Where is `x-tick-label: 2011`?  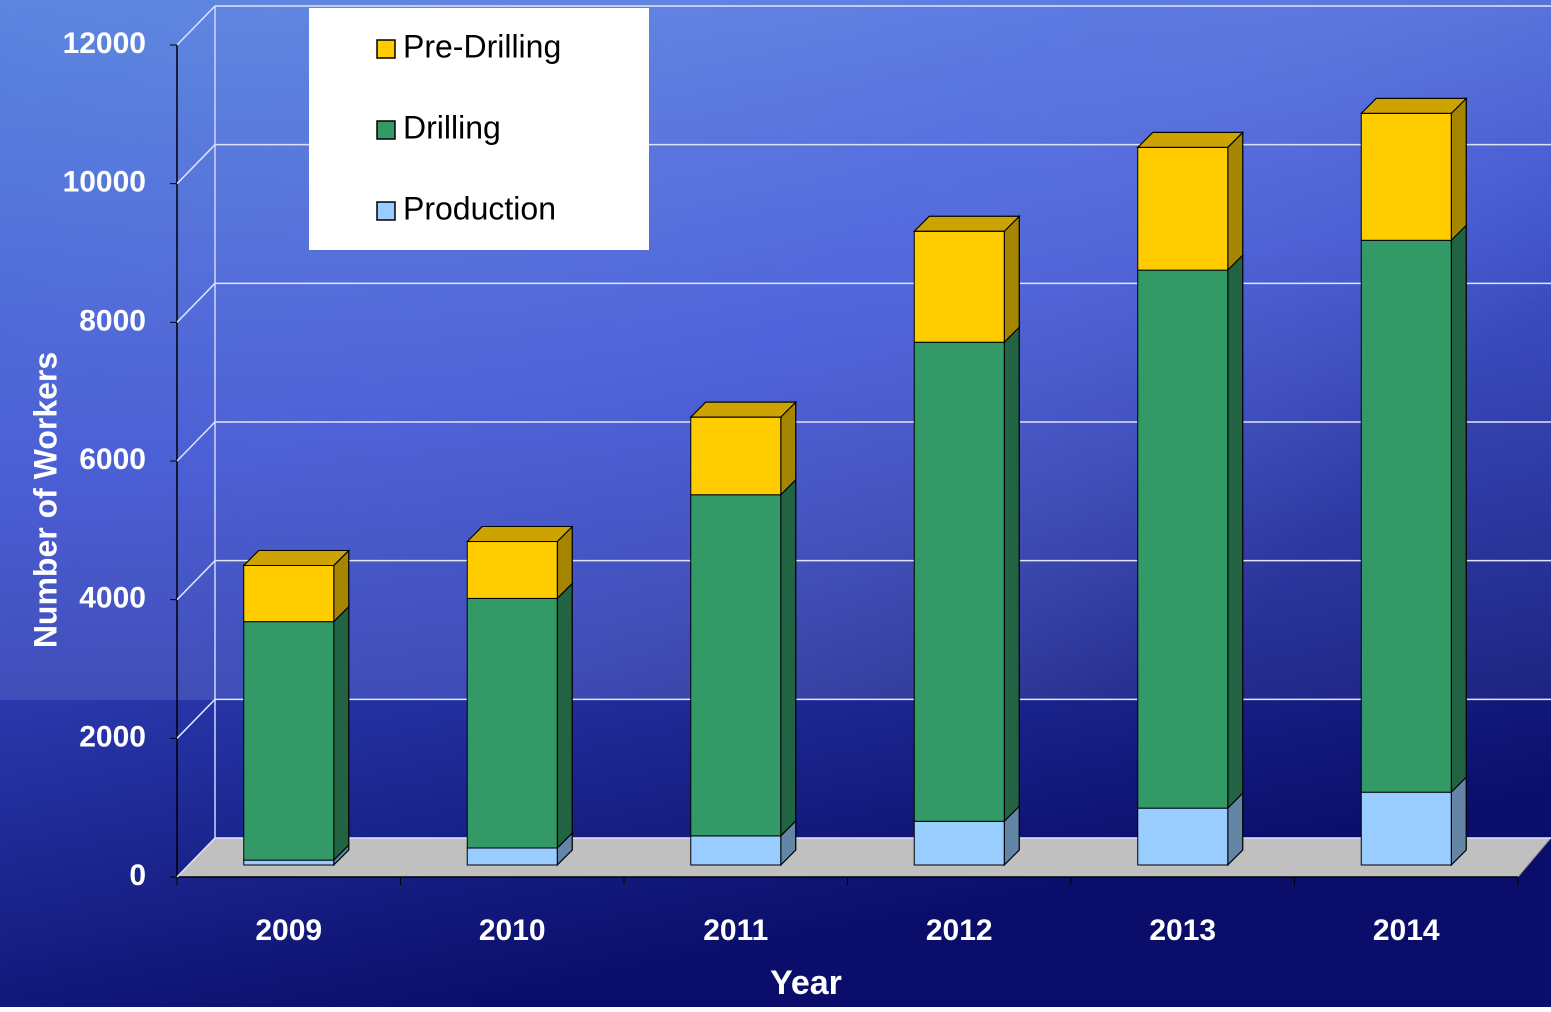 x-tick-label: 2011 is located at coordinates (735, 930).